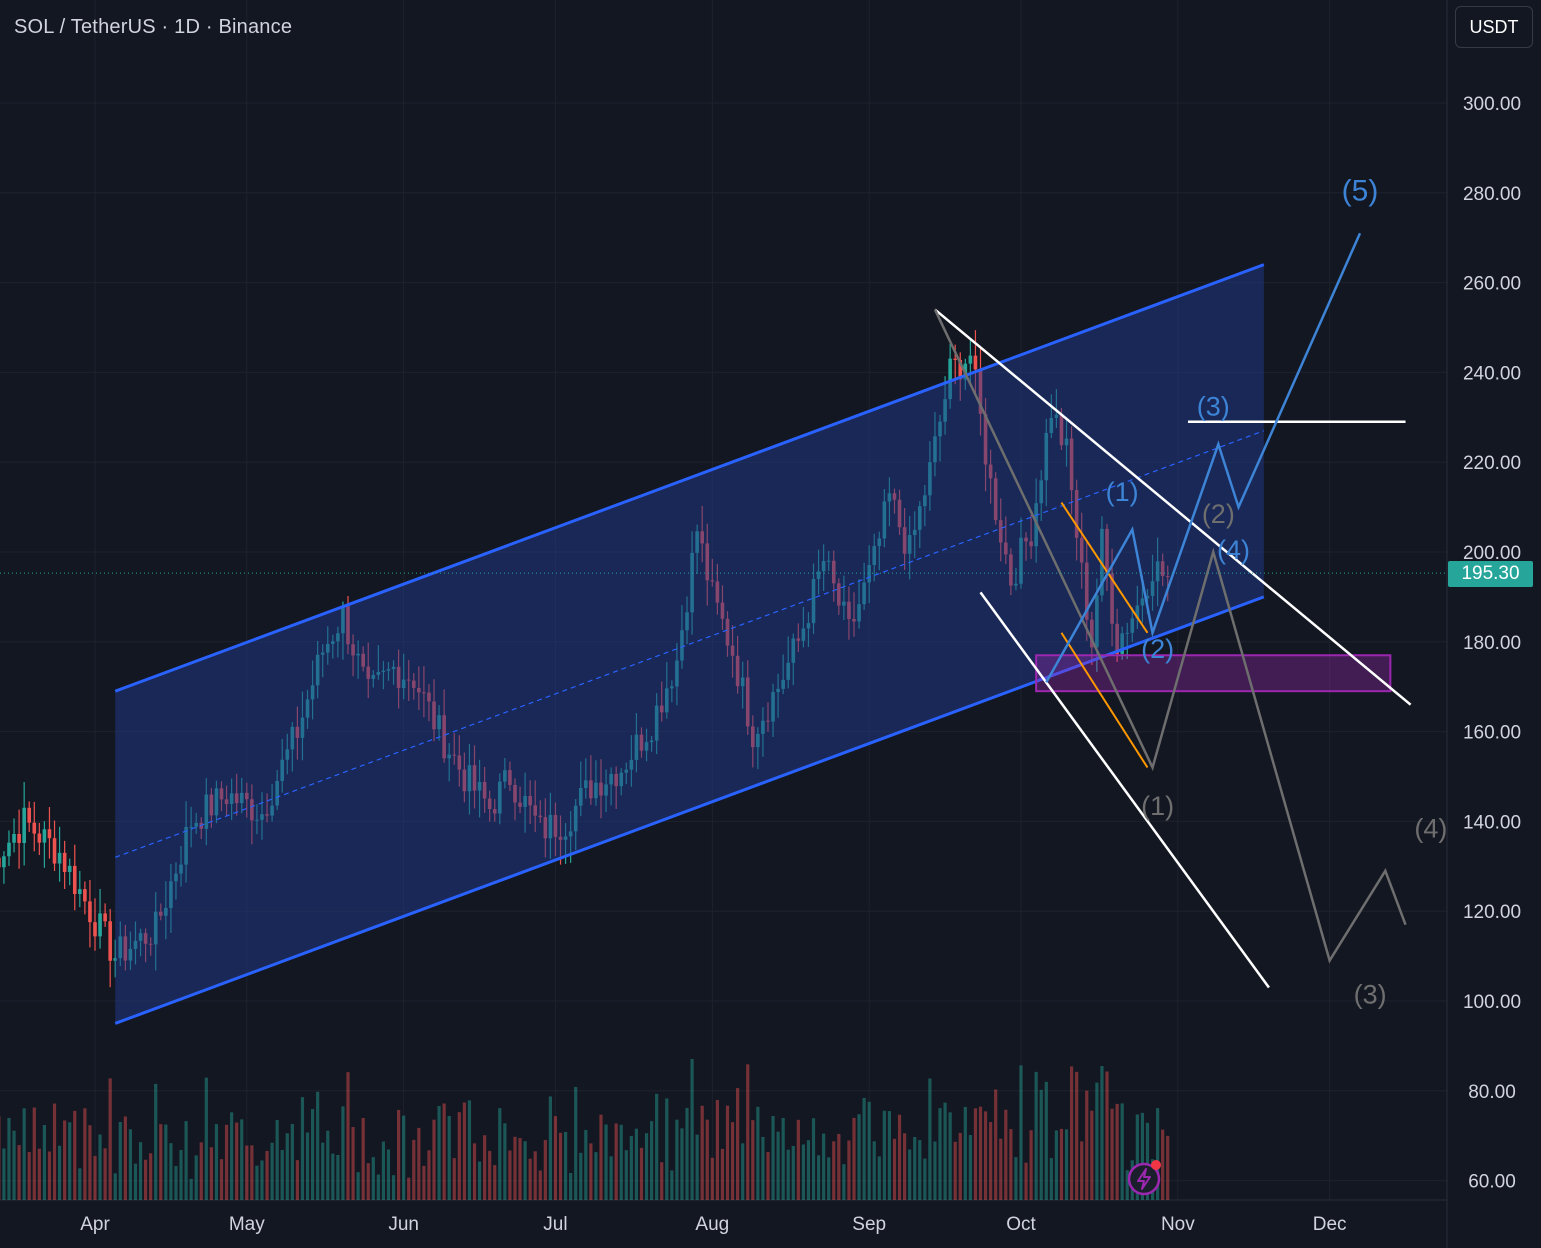 This screenshot has height=1248, width=1541. Describe the element at coordinates (1492, 194) in the screenshot. I see `price-tick-label: 280.00` at that location.